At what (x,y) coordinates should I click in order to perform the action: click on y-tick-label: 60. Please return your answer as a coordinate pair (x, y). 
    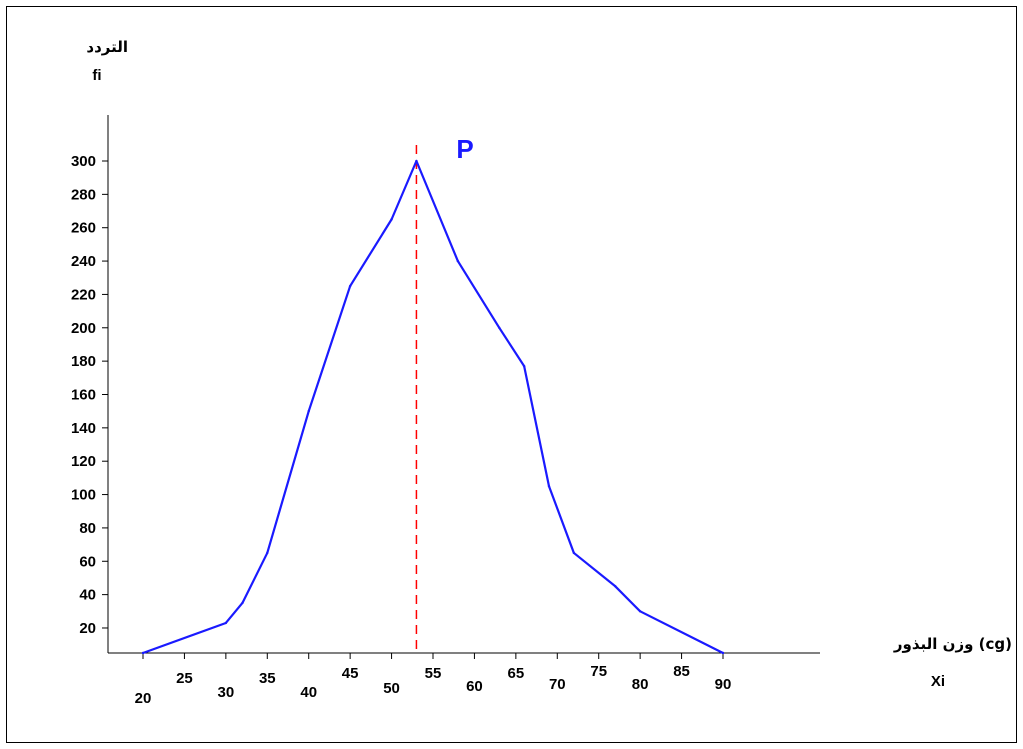
    Looking at the image, I should click on (87, 561).